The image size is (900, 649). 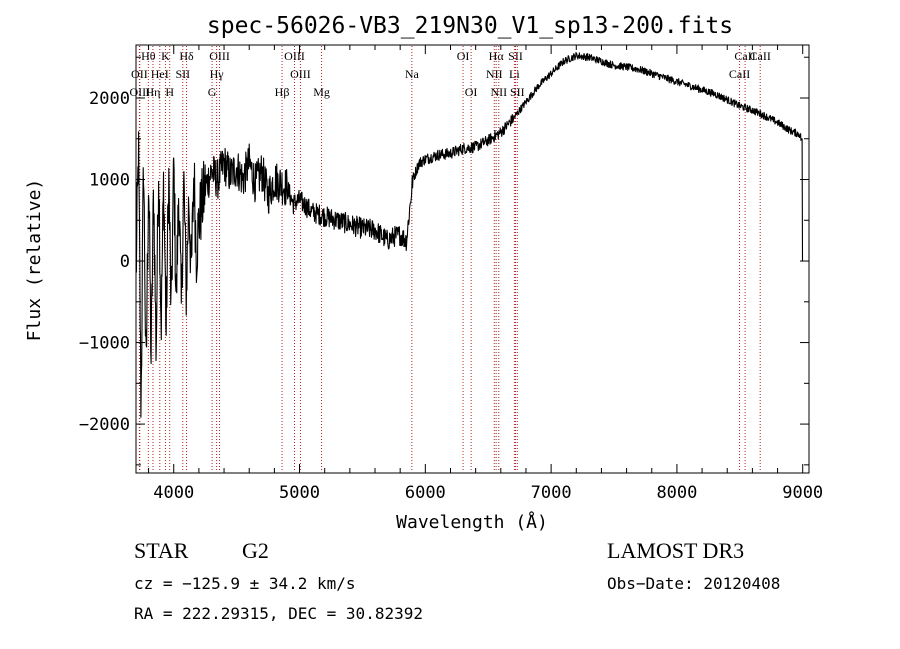 I want to click on coordinates: RA = 222.29315, DEC = 30.82392, so click(x=278, y=613).